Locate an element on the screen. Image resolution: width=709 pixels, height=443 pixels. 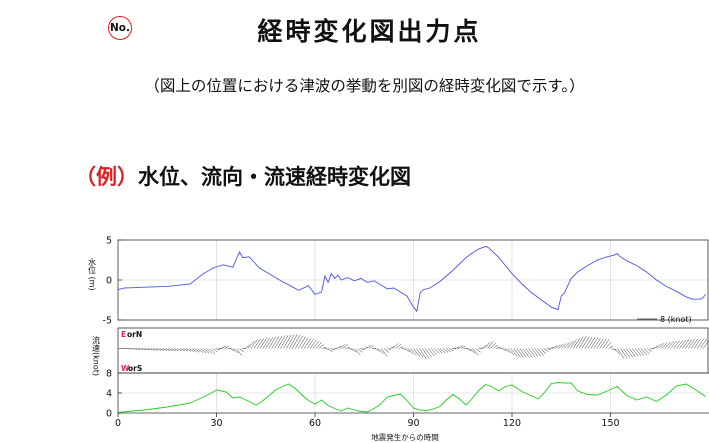
flow-direction-sticks is located at coordinates (413, 347).